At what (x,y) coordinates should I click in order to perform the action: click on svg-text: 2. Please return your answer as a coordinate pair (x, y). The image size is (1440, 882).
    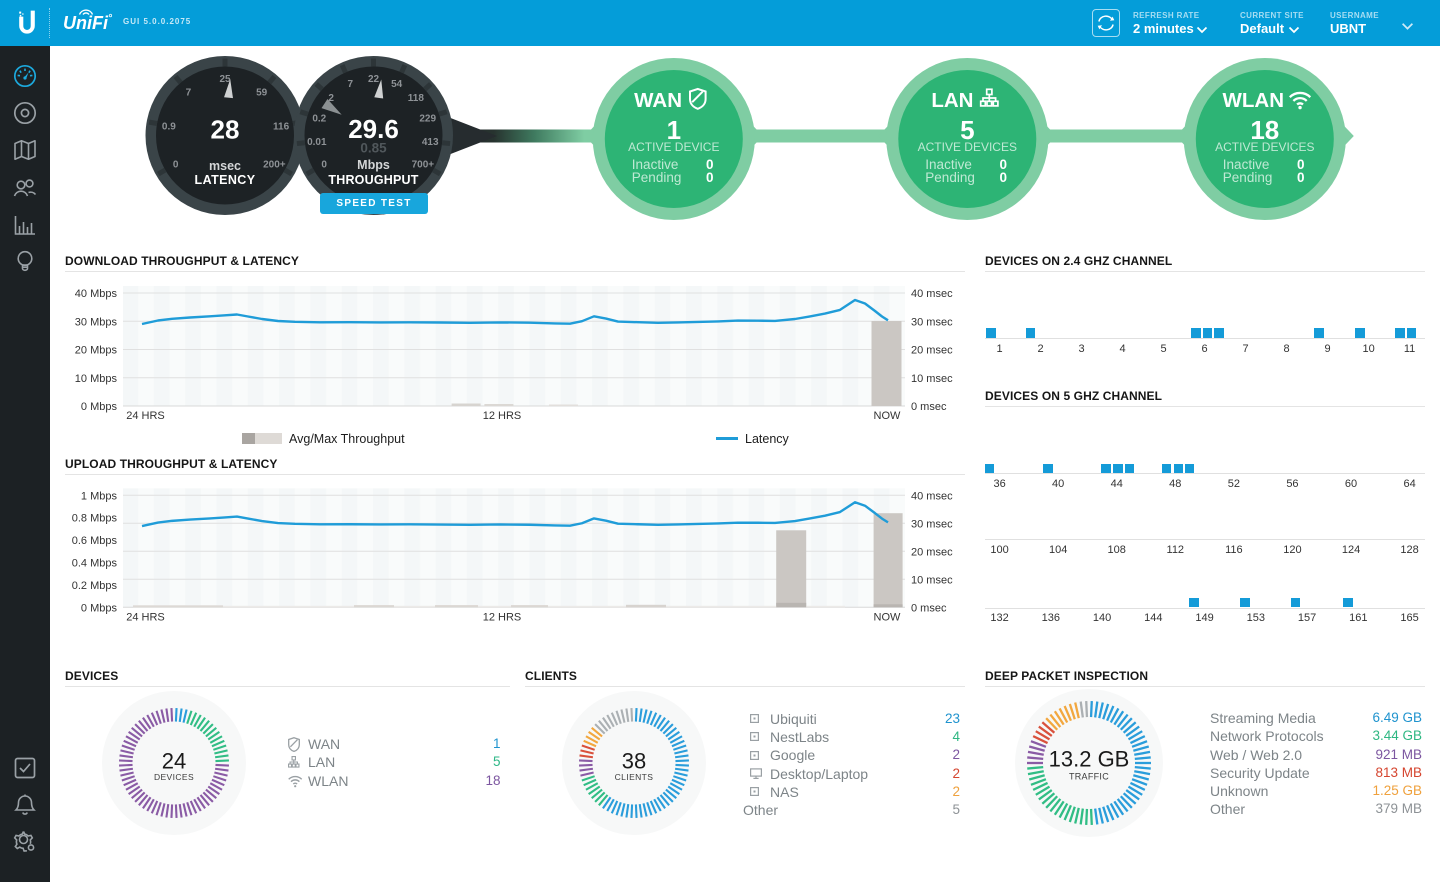
    Looking at the image, I should click on (331, 98).